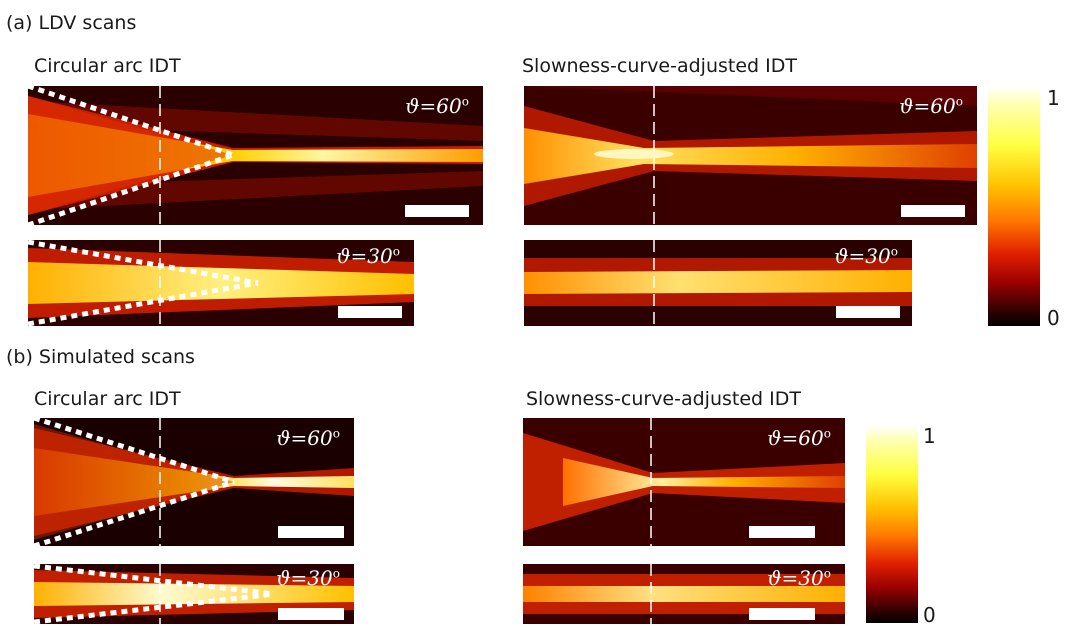 The image size is (1070, 627). I want to click on colorbar-ldv, so click(1014, 206).